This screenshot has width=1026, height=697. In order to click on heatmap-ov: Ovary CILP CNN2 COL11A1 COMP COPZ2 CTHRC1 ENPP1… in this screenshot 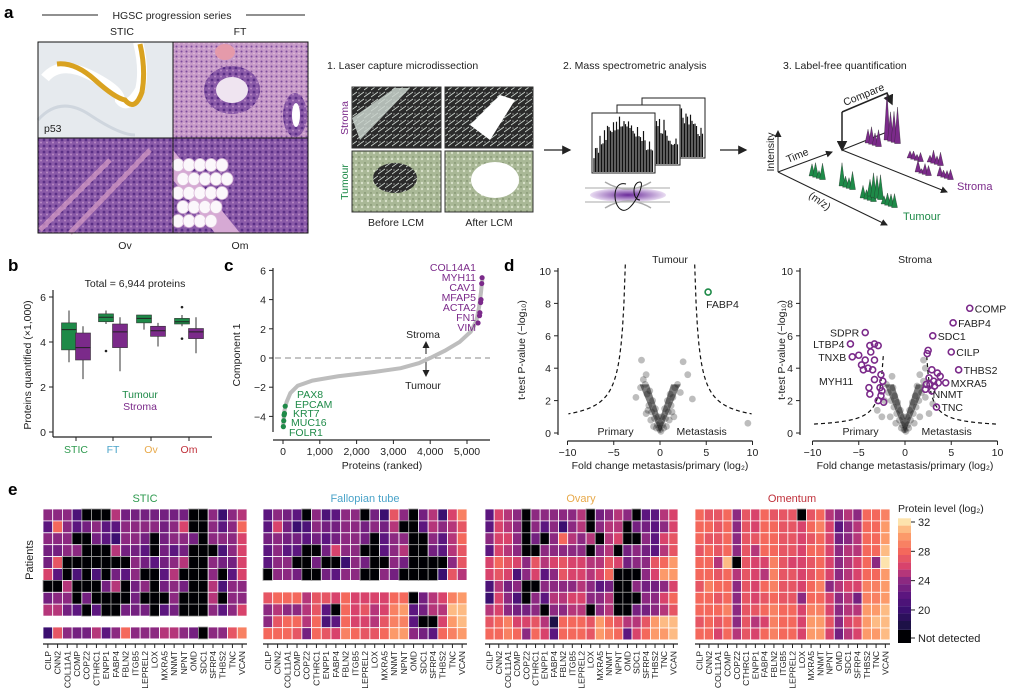, I will do `click(582, 591)`.